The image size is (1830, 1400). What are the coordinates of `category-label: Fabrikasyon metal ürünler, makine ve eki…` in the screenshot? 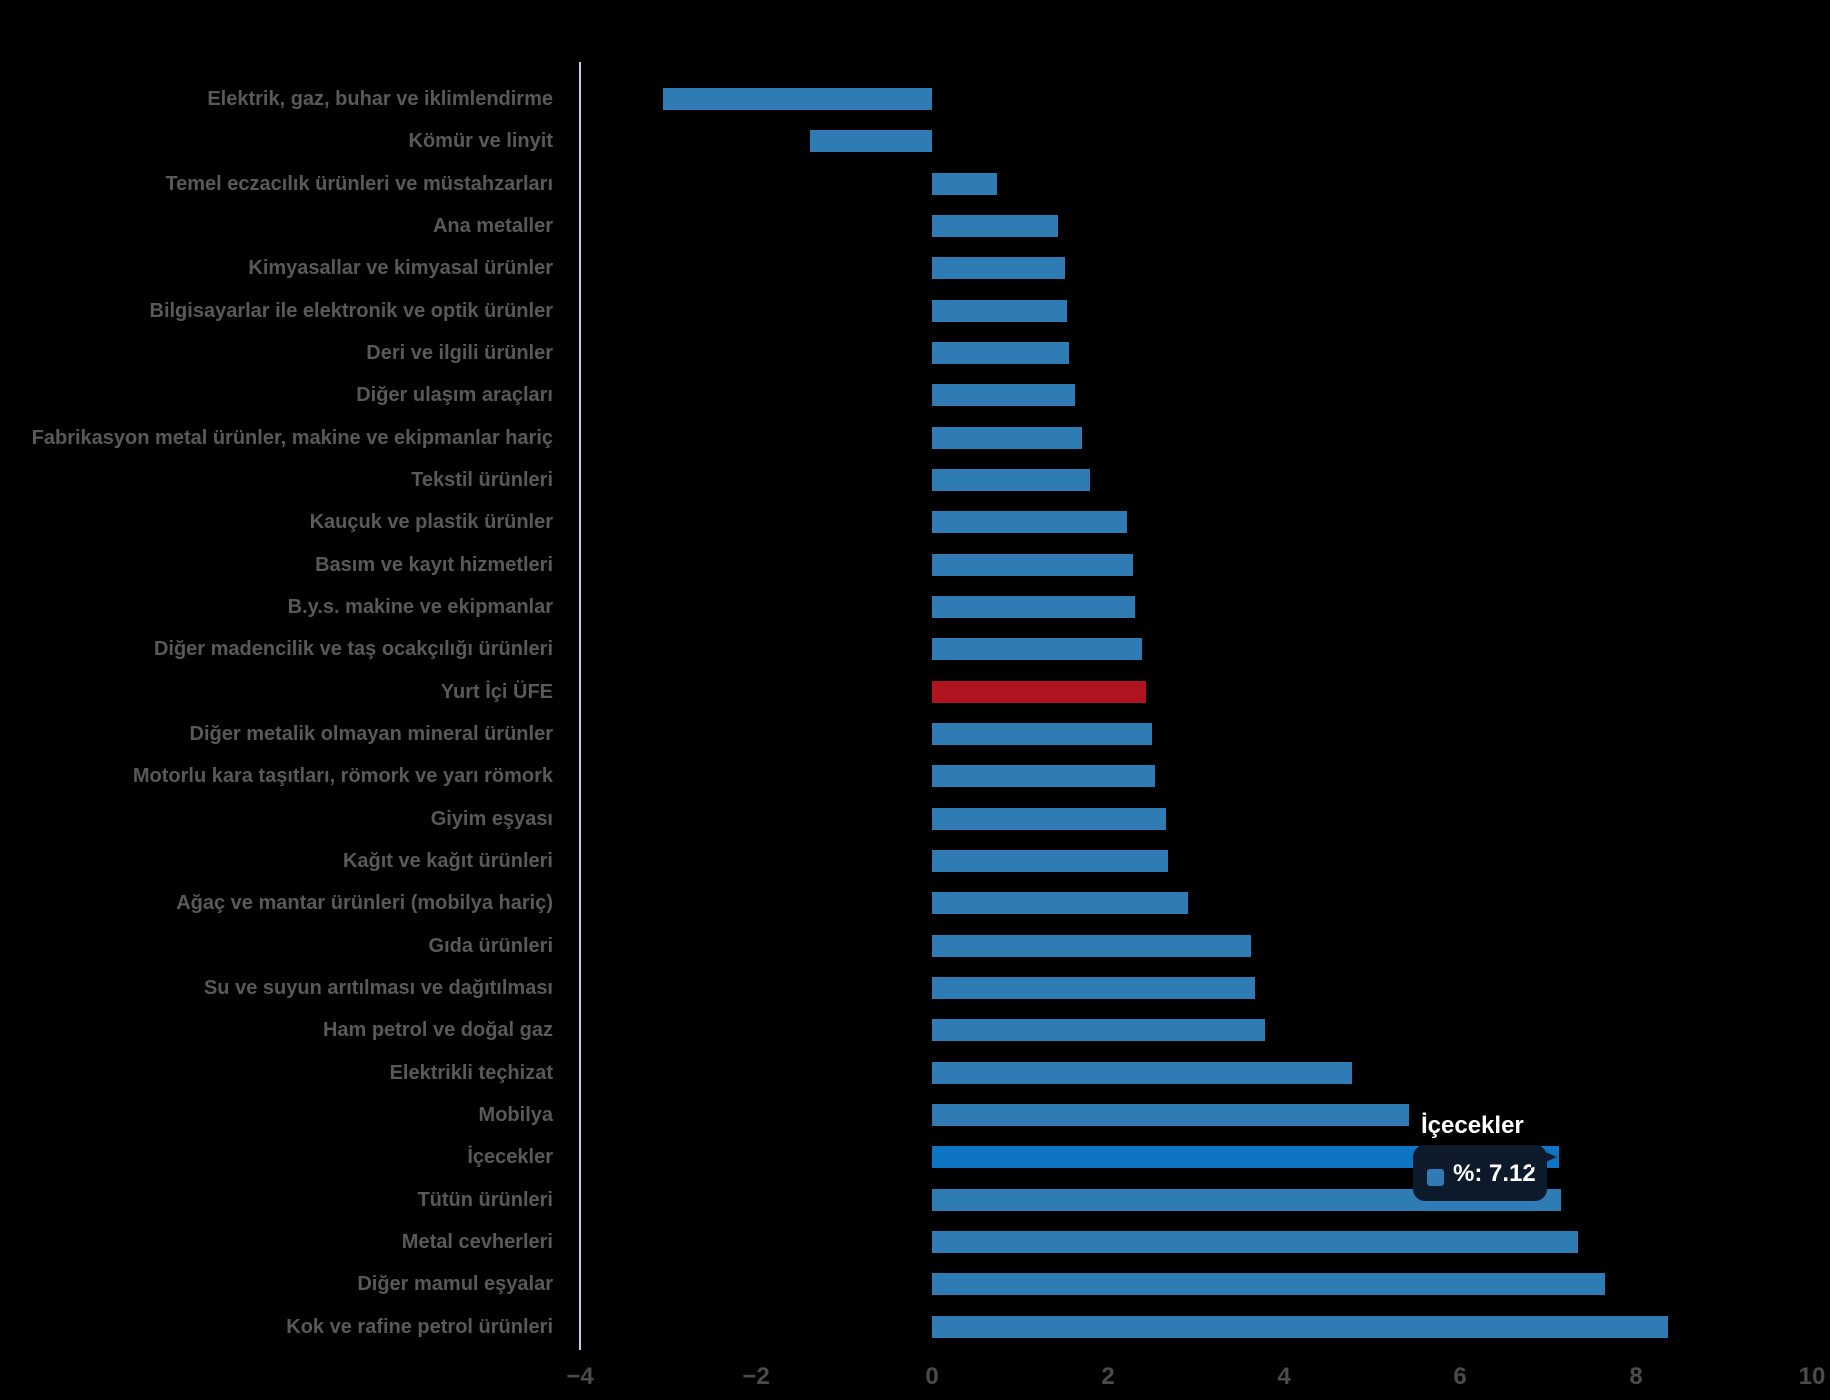 It's located at (292, 437).